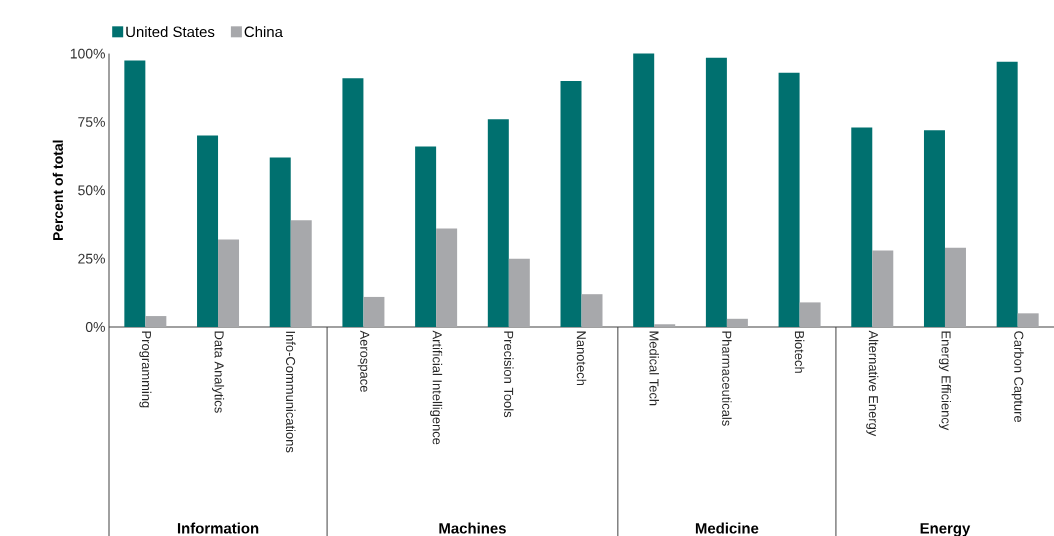 The image size is (1054, 536). I want to click on y-tick-label: 75%, so click(91, 122).